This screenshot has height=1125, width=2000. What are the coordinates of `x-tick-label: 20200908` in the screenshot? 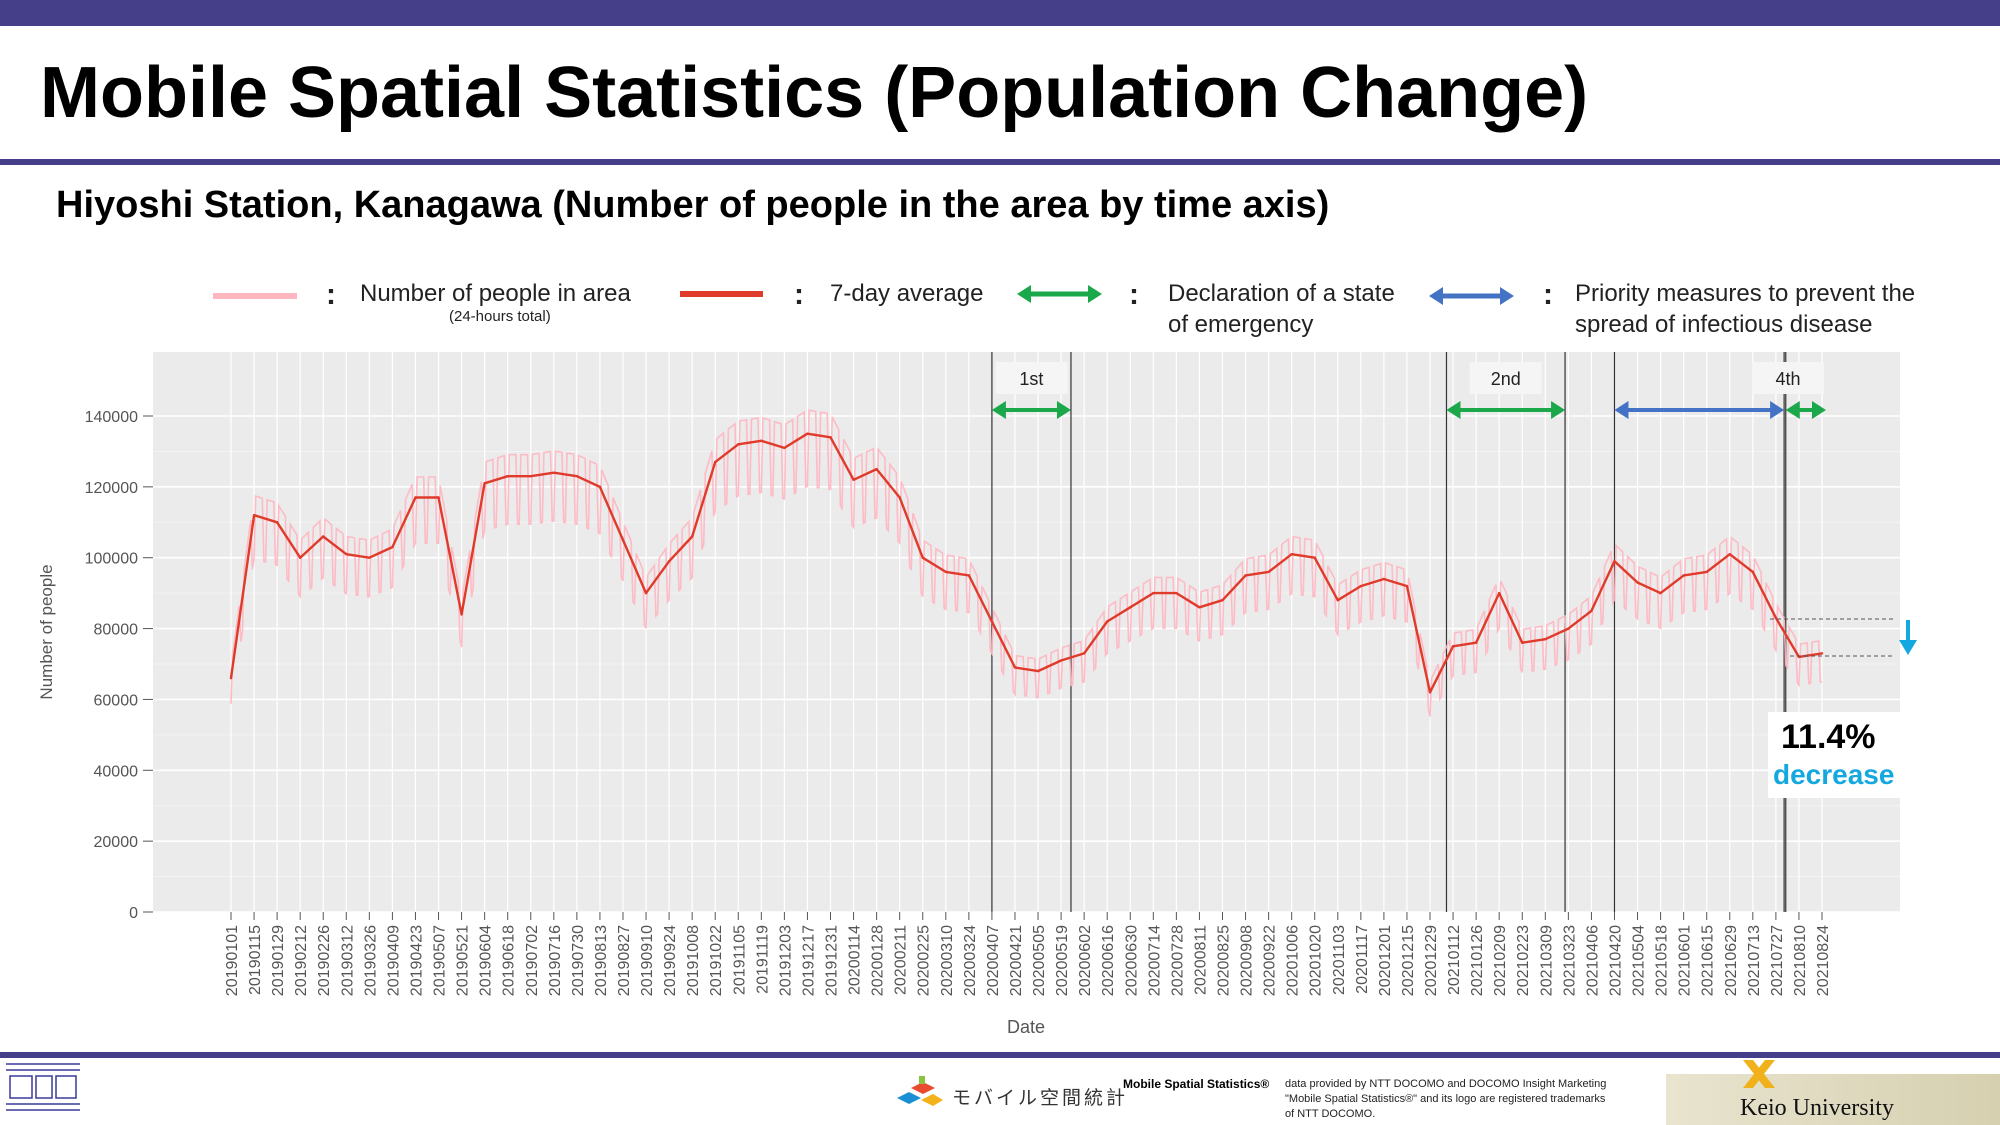 It's located at (1247, 960).